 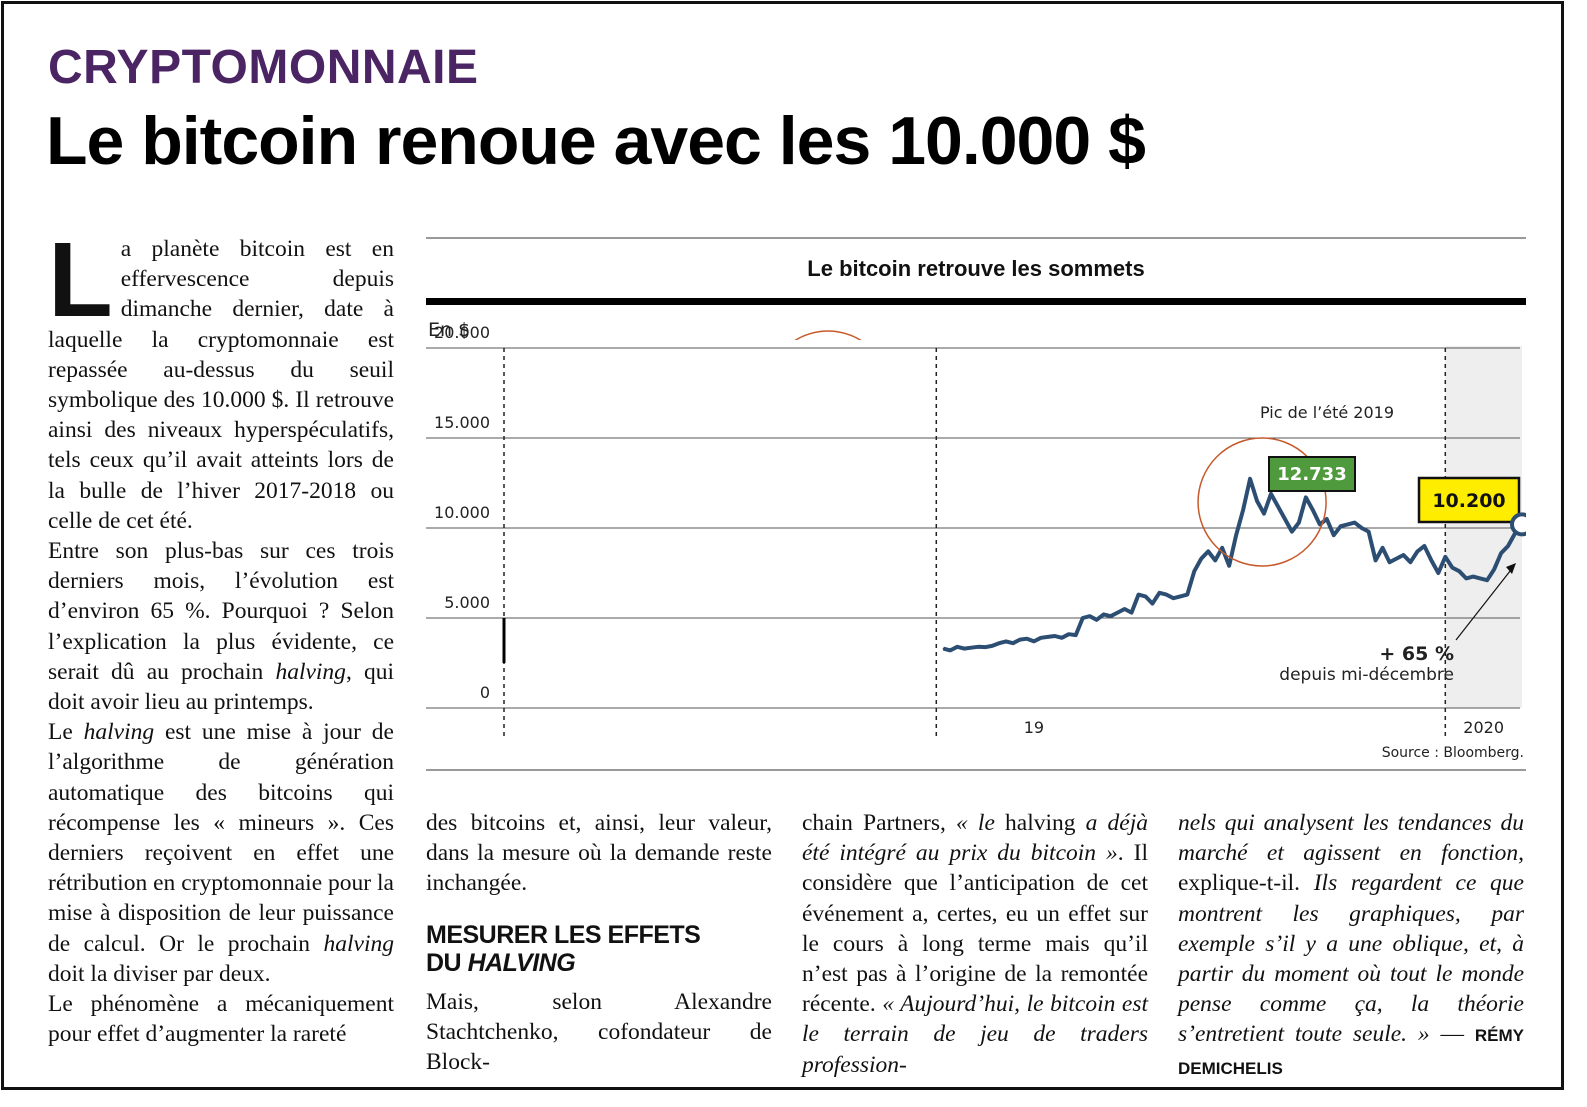 I want to click on peak-highlight-circle, so click(x=1262, y=502).